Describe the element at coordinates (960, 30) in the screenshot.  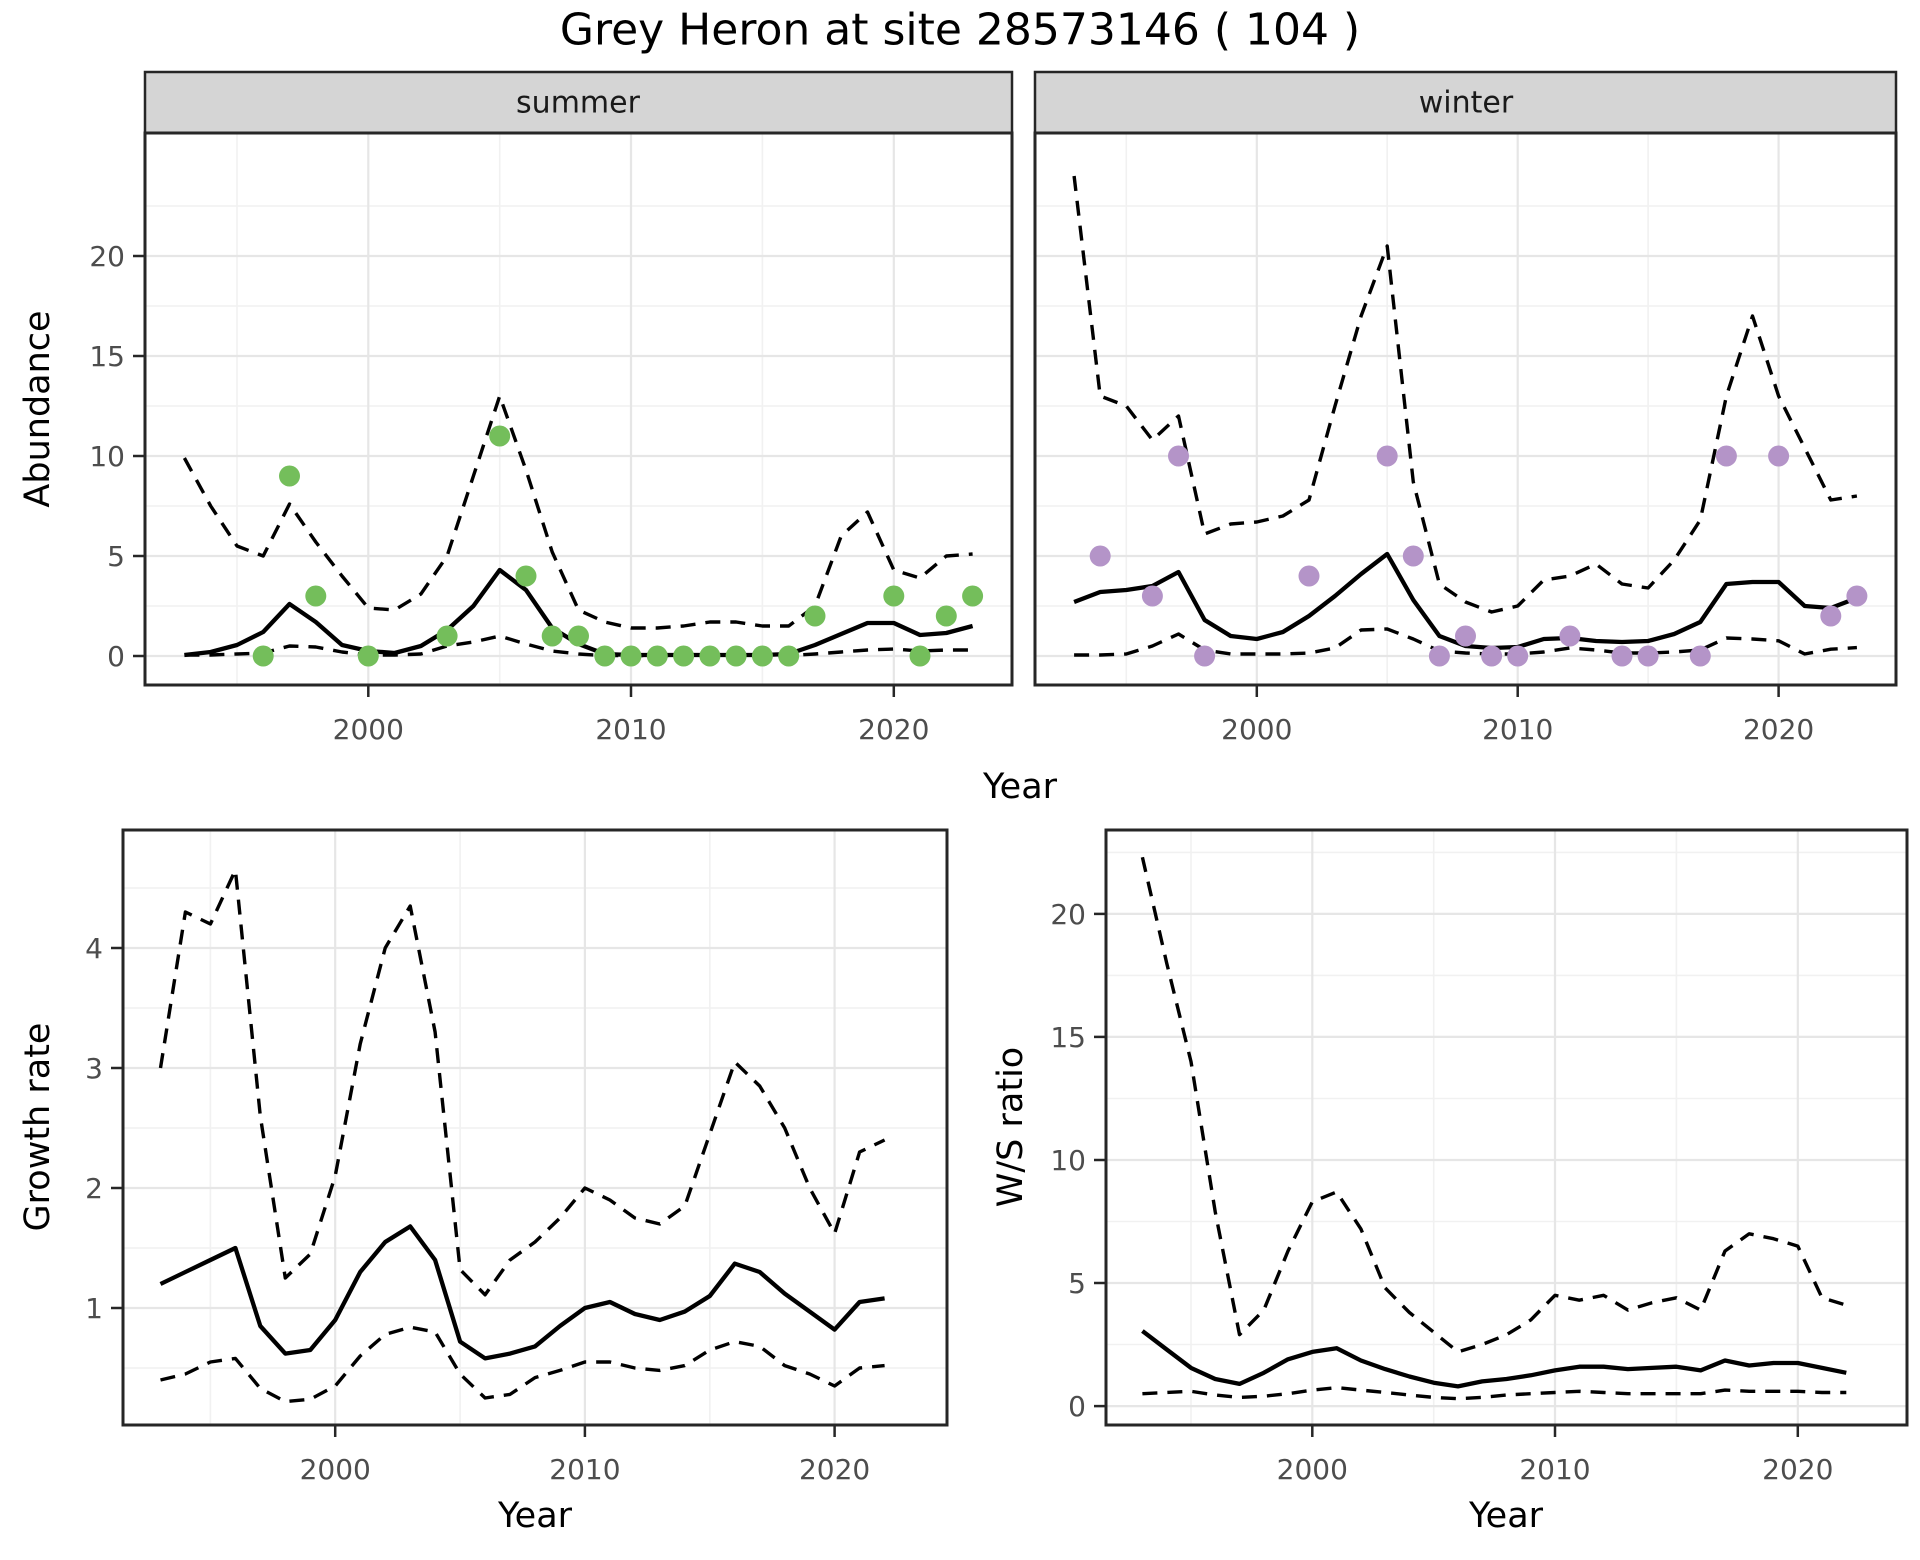
I see `chart-title: Grey Heron at site 28573146 ( 104 )` at that location.